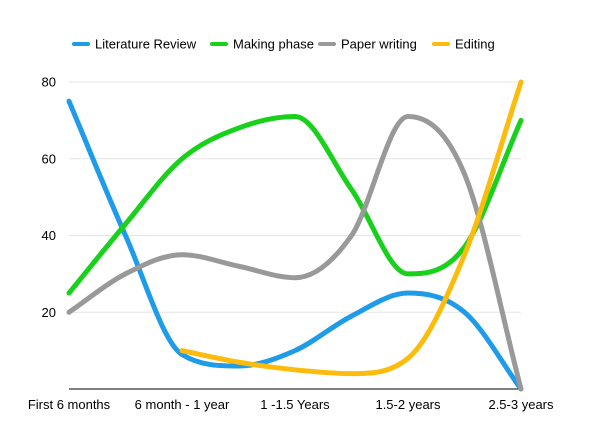 The image size is (589, 436). What do you see at coordinates (69, 404) in the screenshot?
I see `x-tick-label-first-6-months: First 6 months` at bounding box center [69, 404].